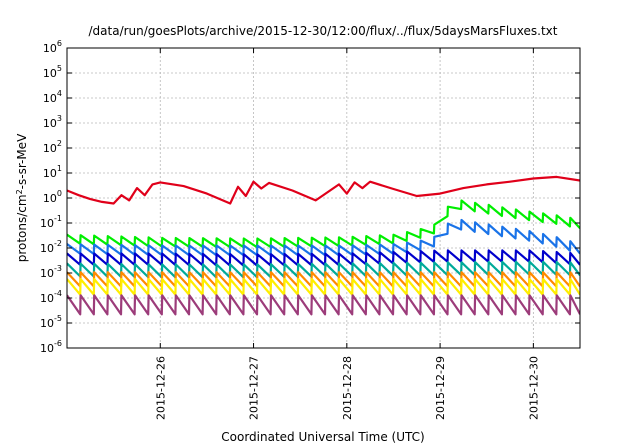  Describe the element at coordinates (22, 228) in the screenshot. I see `y-axis-label-part-1: protons/cm` at that location.